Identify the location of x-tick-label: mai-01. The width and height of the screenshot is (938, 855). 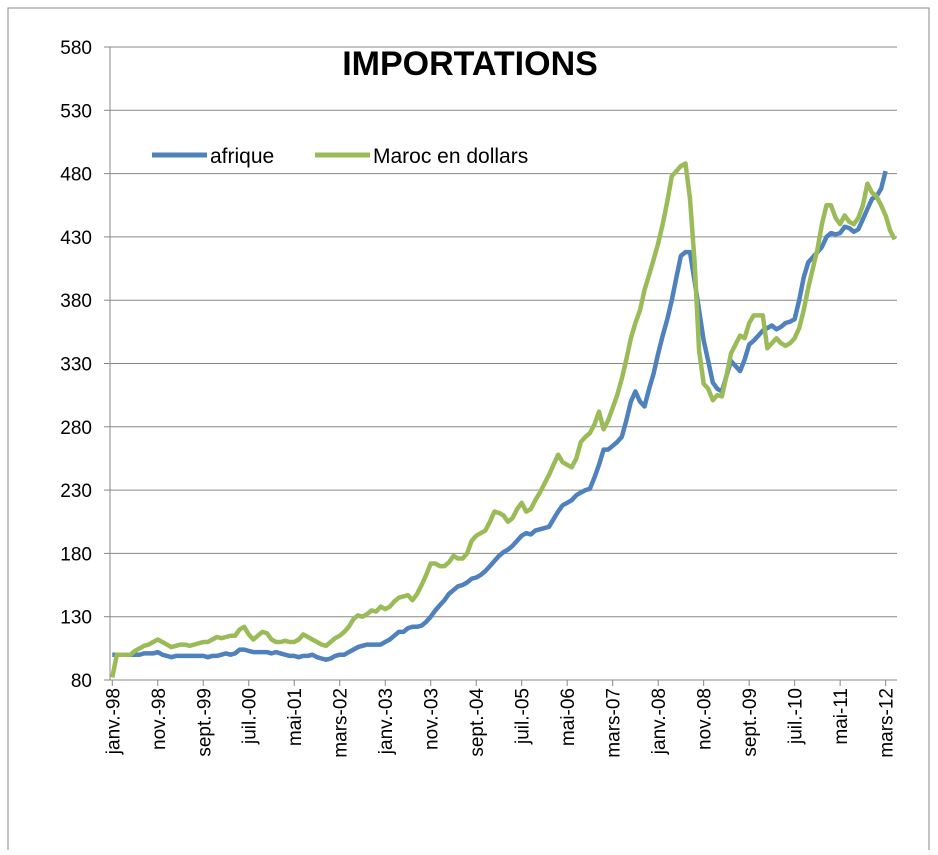
(295, 717).